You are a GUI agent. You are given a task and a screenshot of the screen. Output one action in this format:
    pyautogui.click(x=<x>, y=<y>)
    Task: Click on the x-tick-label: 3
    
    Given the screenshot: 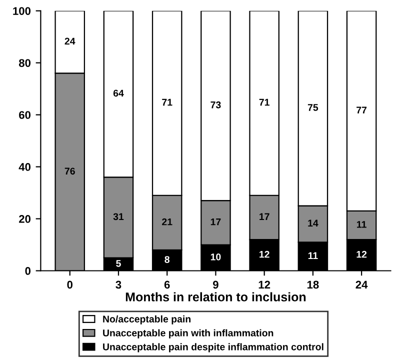 What is the action you would take?
    pyautogui.click(x=119, y=284)
    